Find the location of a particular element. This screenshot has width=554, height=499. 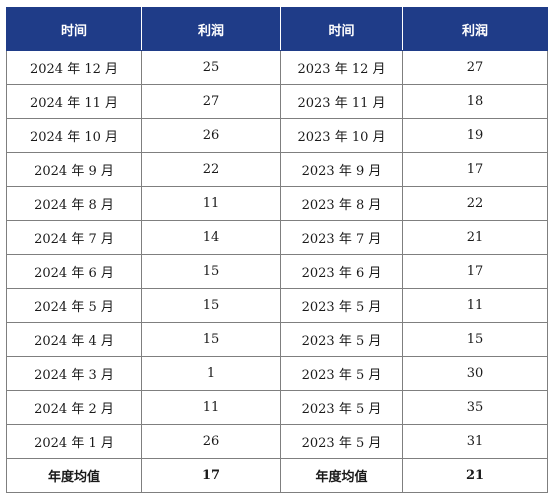

table-row: 2024 年 3 月 1 2023 年 5 月 30 is located at coordinates (277, 373).